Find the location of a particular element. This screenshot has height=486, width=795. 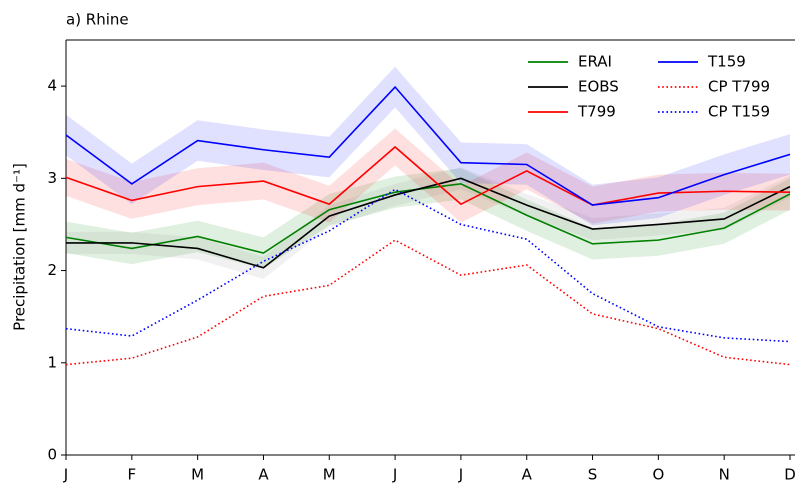

x-tick-label: N is located at coordinates (724, 475).